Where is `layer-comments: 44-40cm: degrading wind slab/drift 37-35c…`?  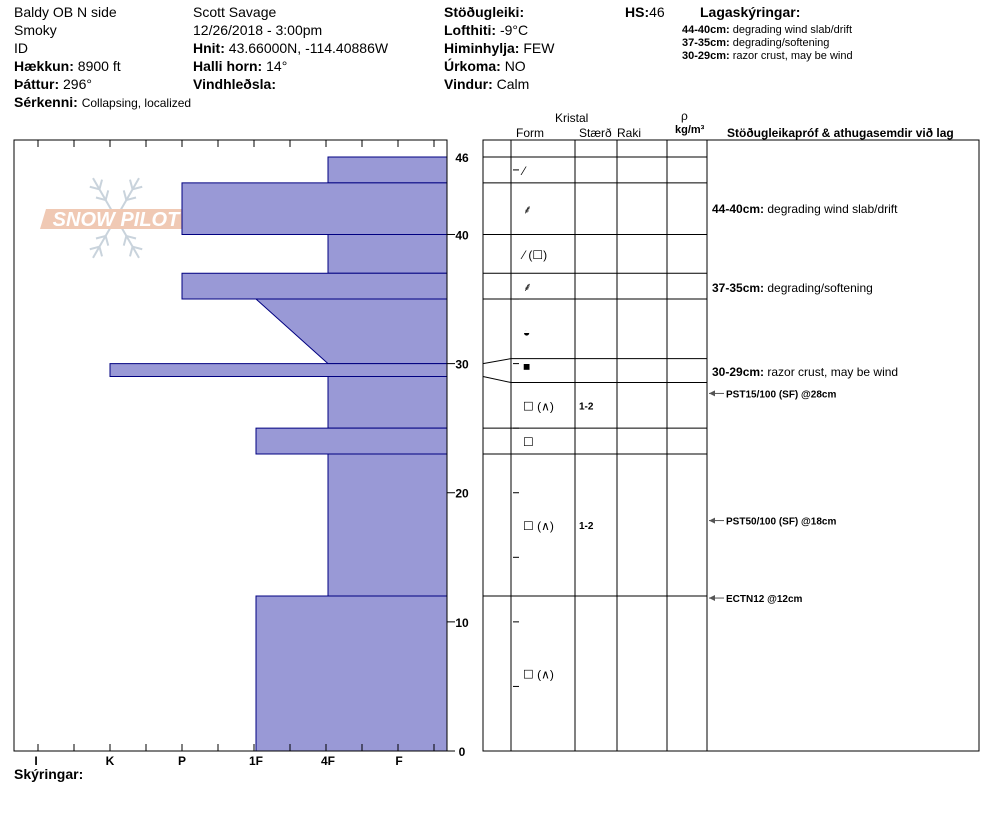
layer-comments: 44-40cm: degrading wind slab/drift 37-35c… is located at coordinates (805, 290).